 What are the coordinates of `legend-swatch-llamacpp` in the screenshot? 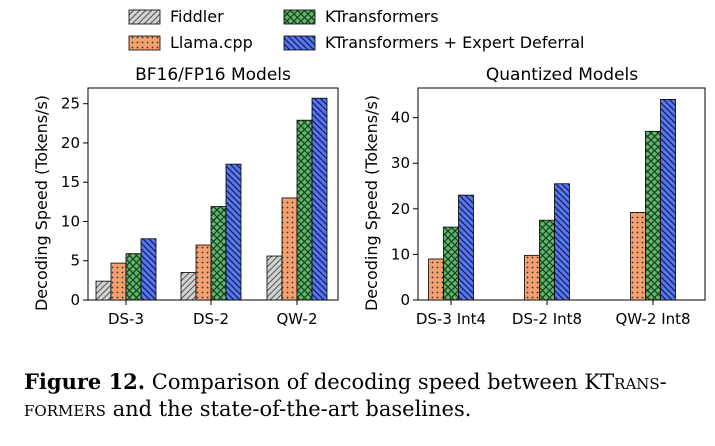 It's located at (144, 43).